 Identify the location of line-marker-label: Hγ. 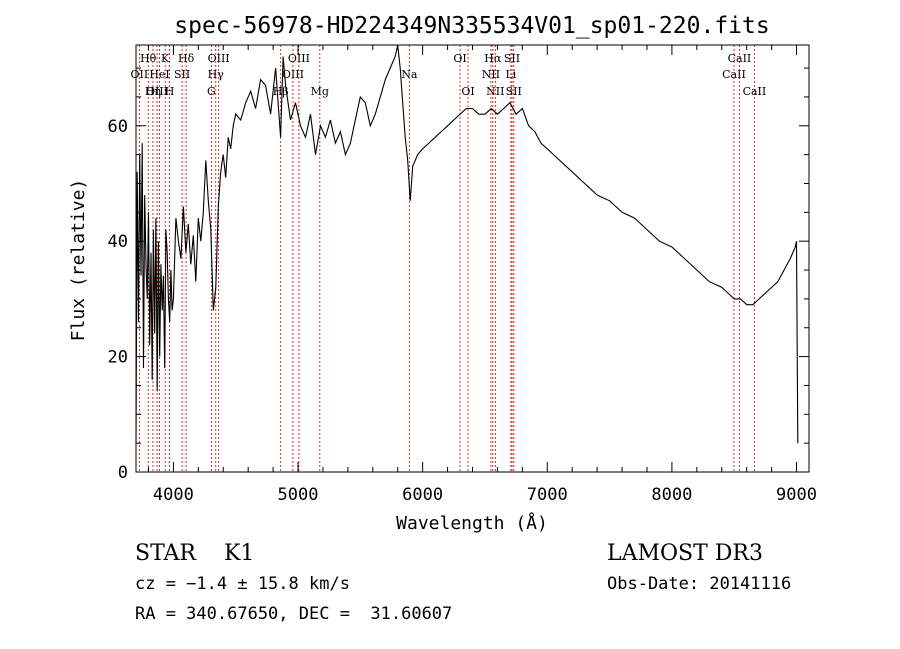
(216, 74).